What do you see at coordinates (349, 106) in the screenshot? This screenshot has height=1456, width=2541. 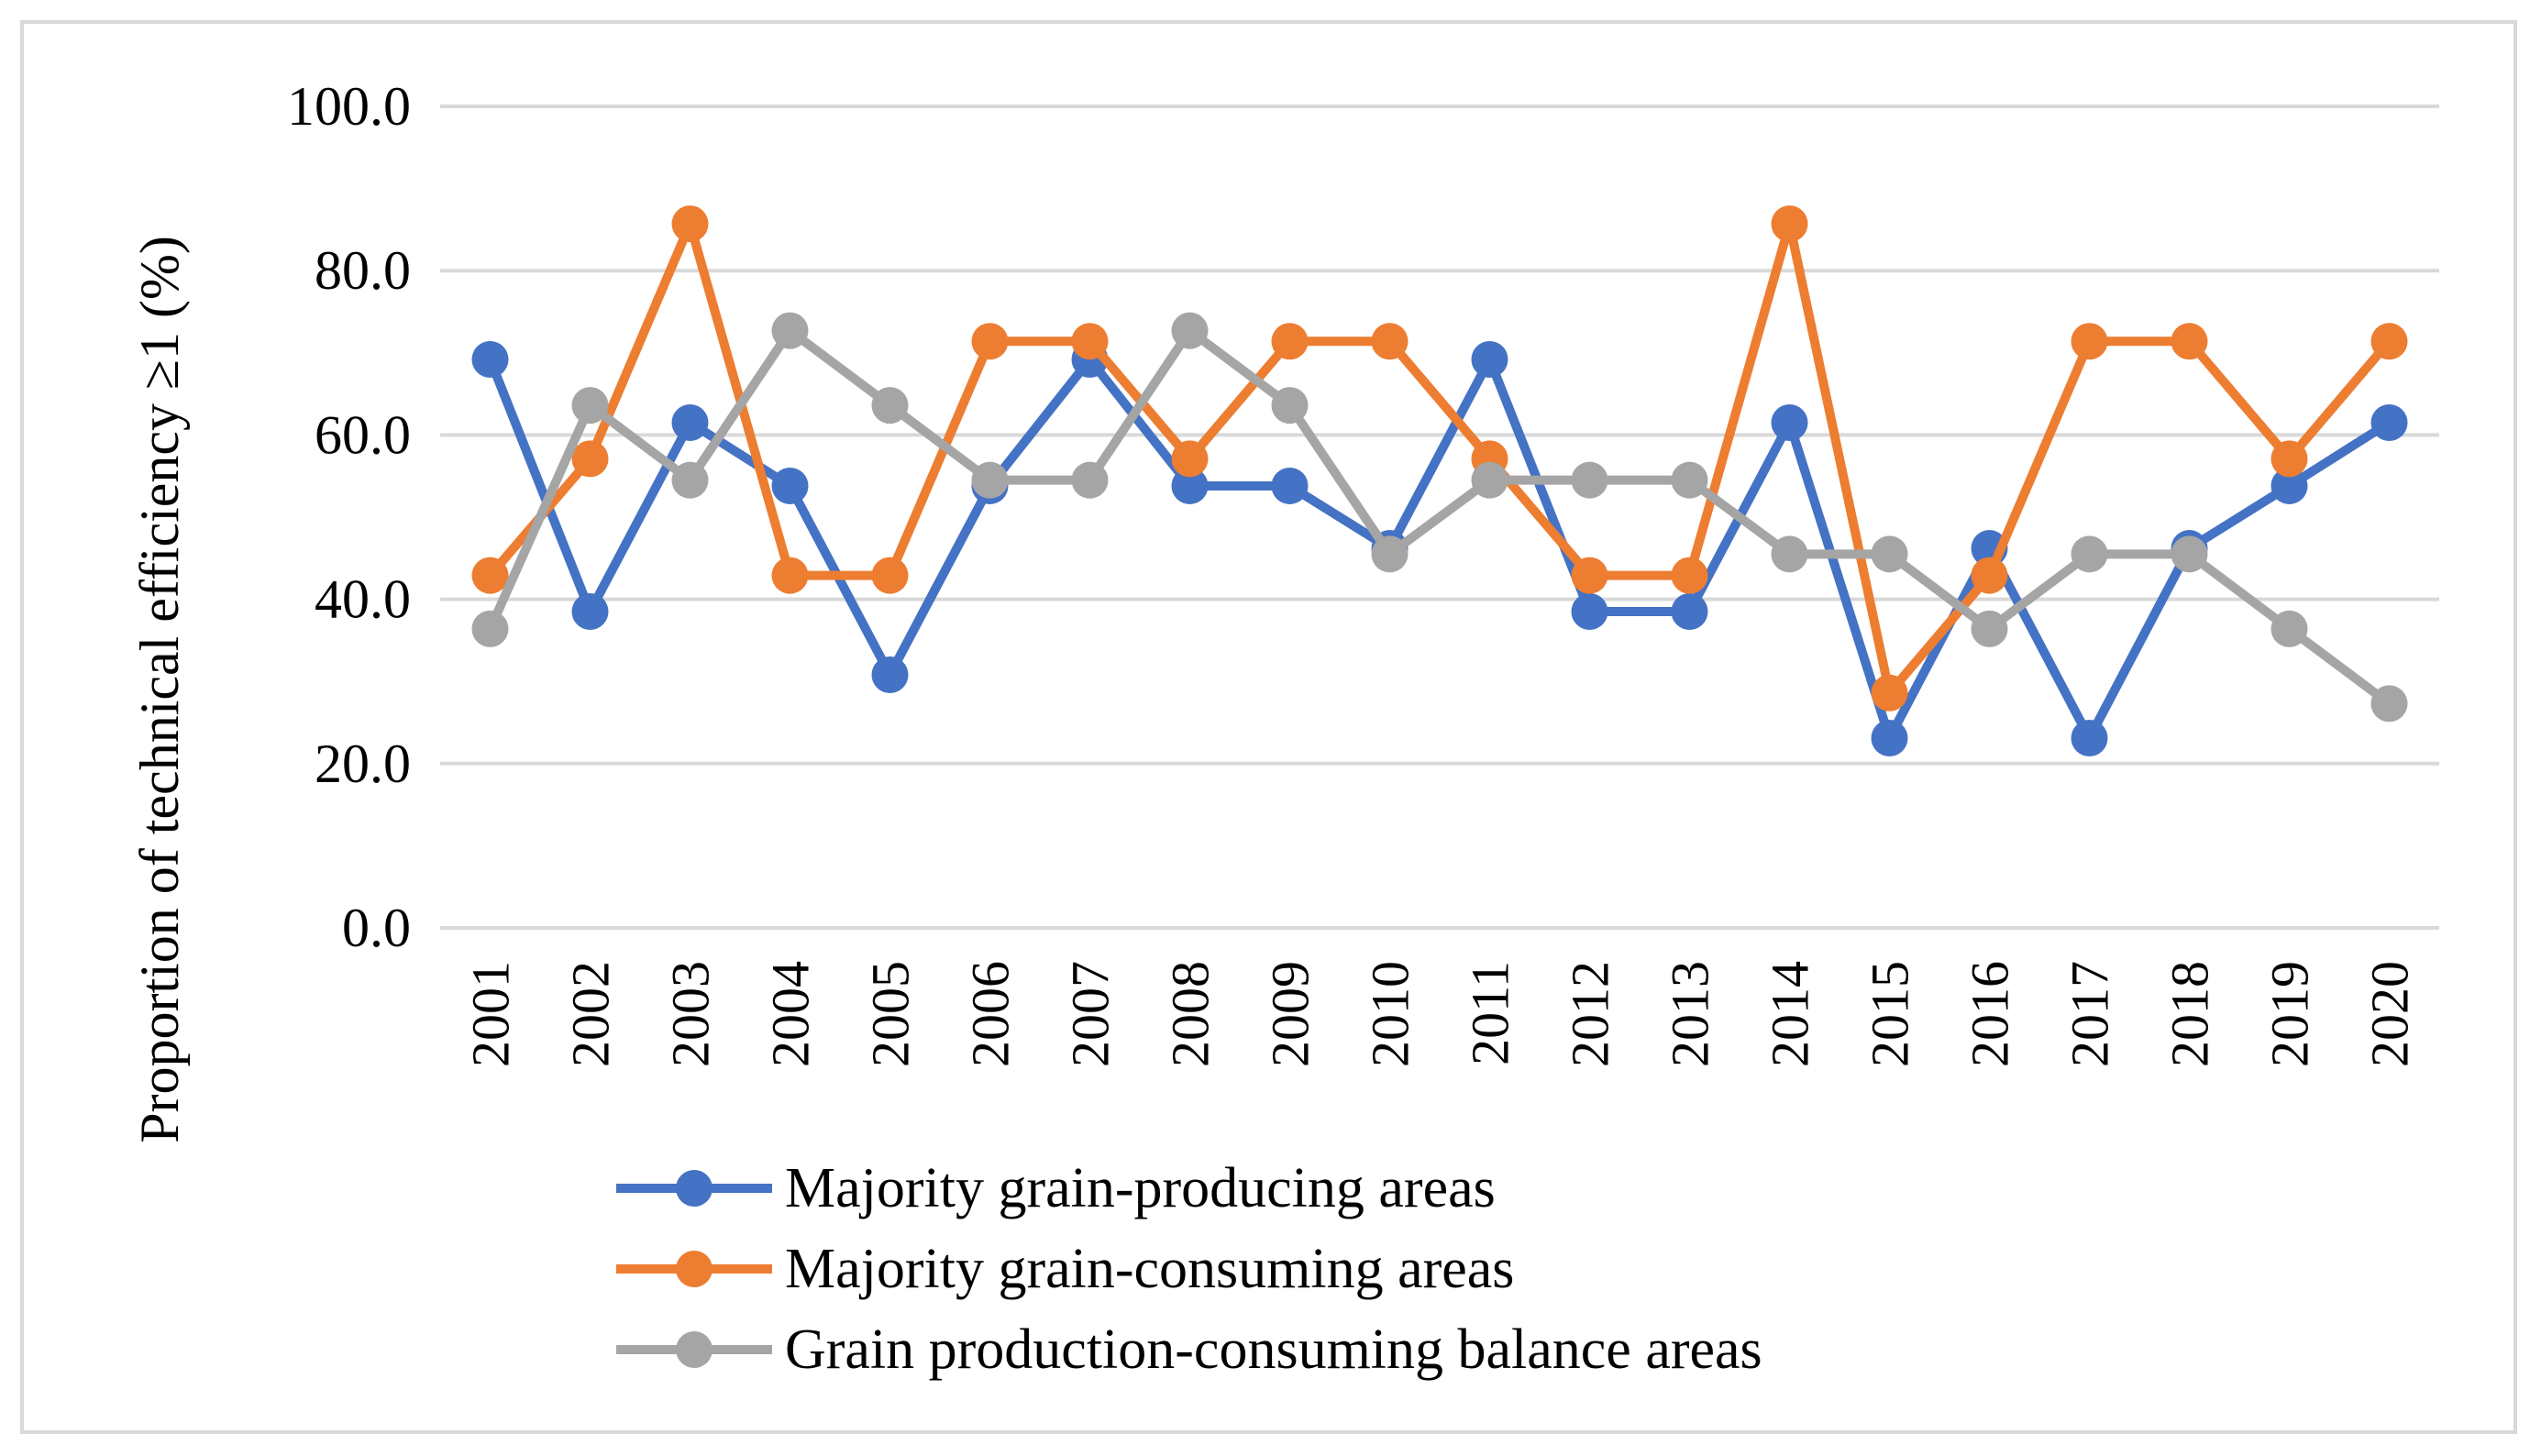 I see `y-tick-label: 100.0` at bounding box center [349, 106].